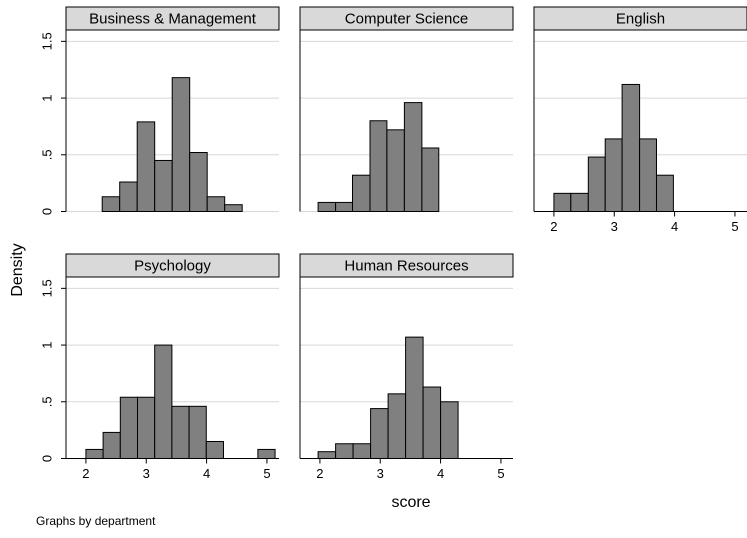  I want to click on y-axis-label: Density, so click(17, 269).